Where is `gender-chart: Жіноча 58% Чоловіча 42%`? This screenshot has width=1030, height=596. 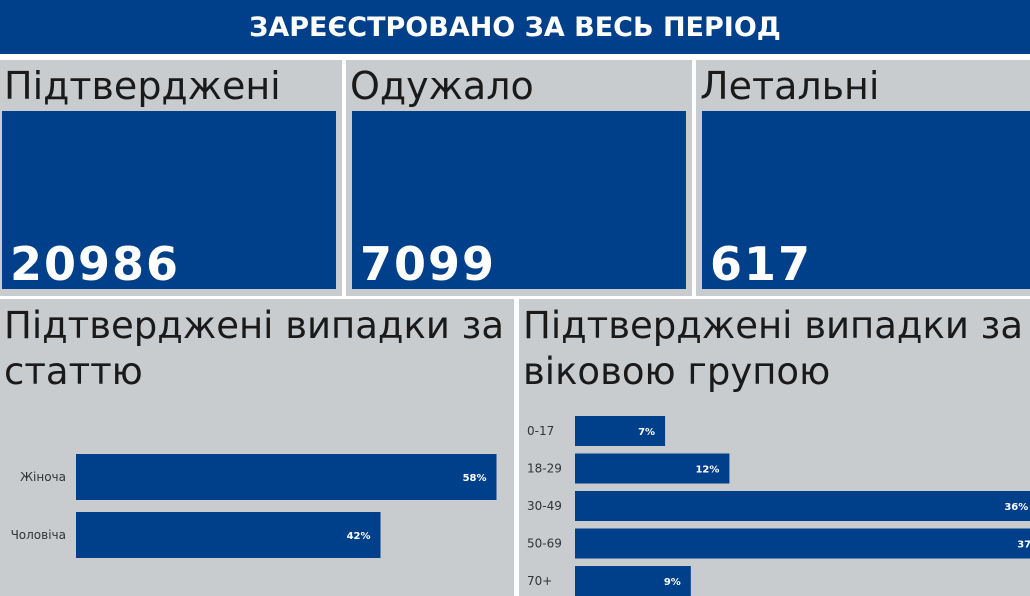 gender-chart: Жіноча 58% Чоловіча 42% is located at coordinates (254, 506).